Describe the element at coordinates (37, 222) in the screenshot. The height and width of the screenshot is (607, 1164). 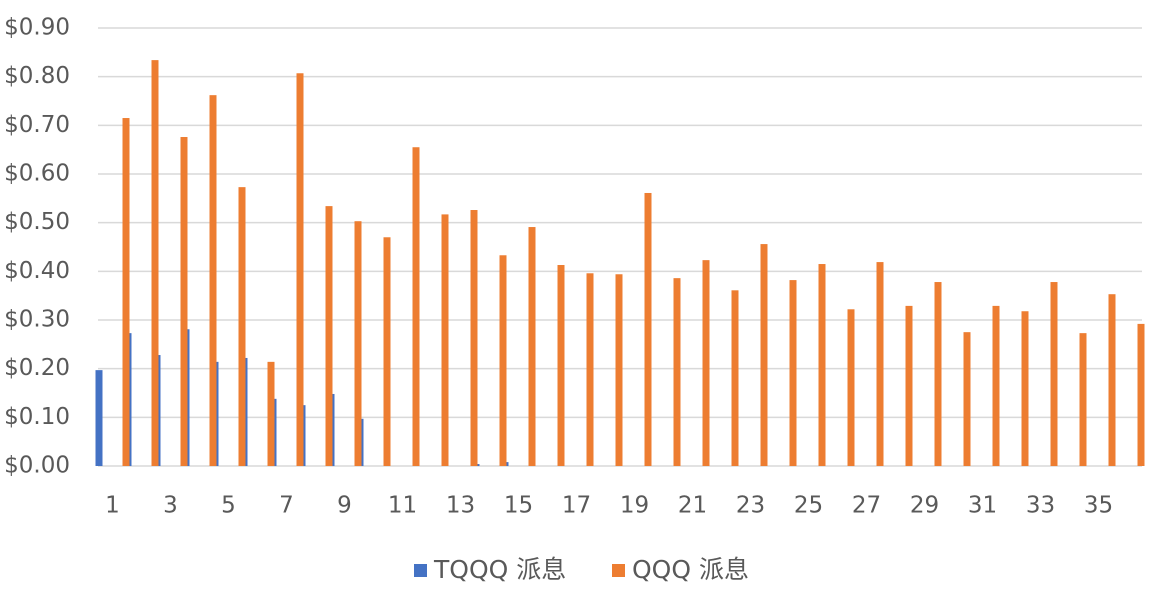
I see `y-tick-label: $0.50` at that location.